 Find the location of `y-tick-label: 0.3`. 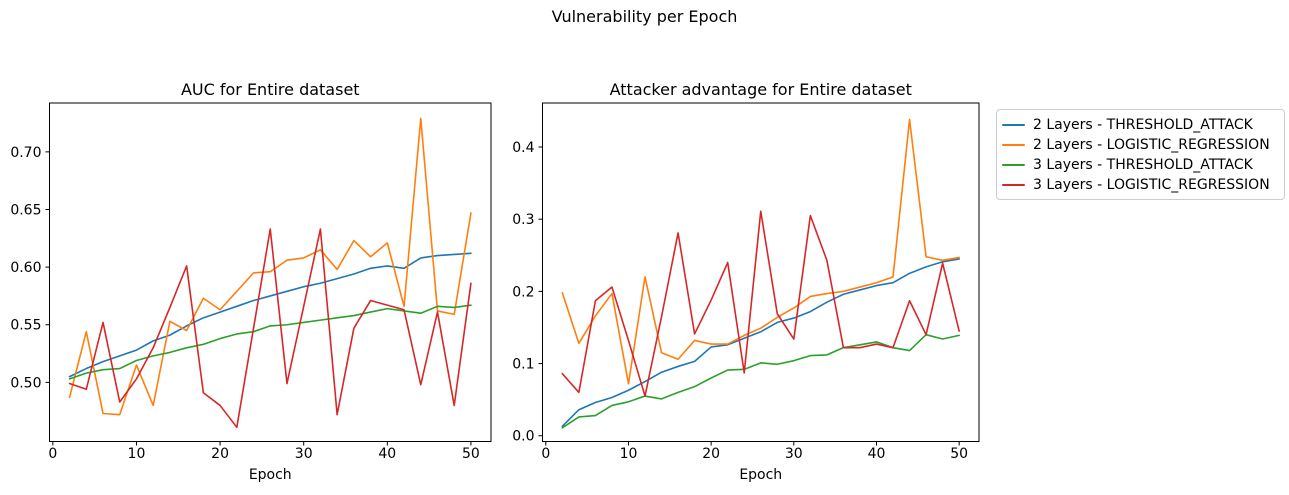

y-tick-label: 0.3 is located at coordinates (523, 220).